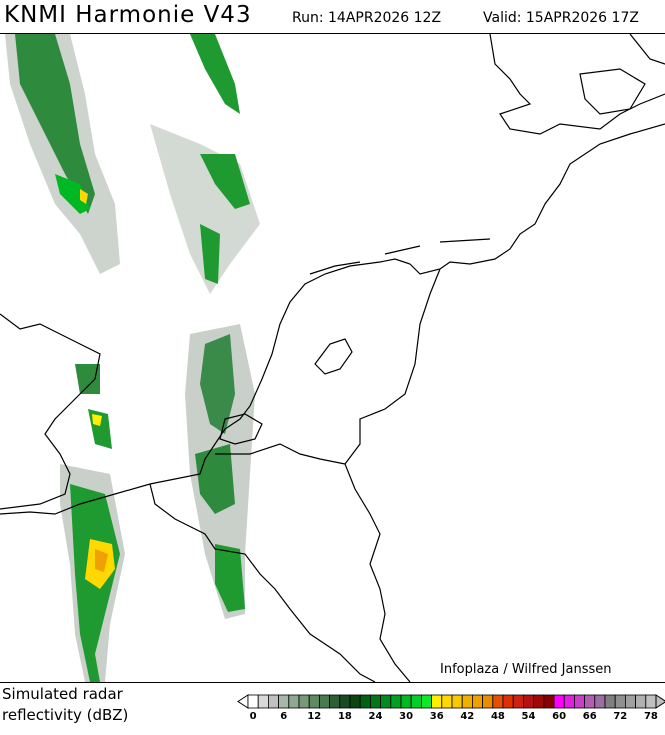 This screenshot has height=735, width=665. What do you see at coordinates (498, 716) in the screenshot?
I see `legend-tick-label: 48` at bounding box center [498, 716].